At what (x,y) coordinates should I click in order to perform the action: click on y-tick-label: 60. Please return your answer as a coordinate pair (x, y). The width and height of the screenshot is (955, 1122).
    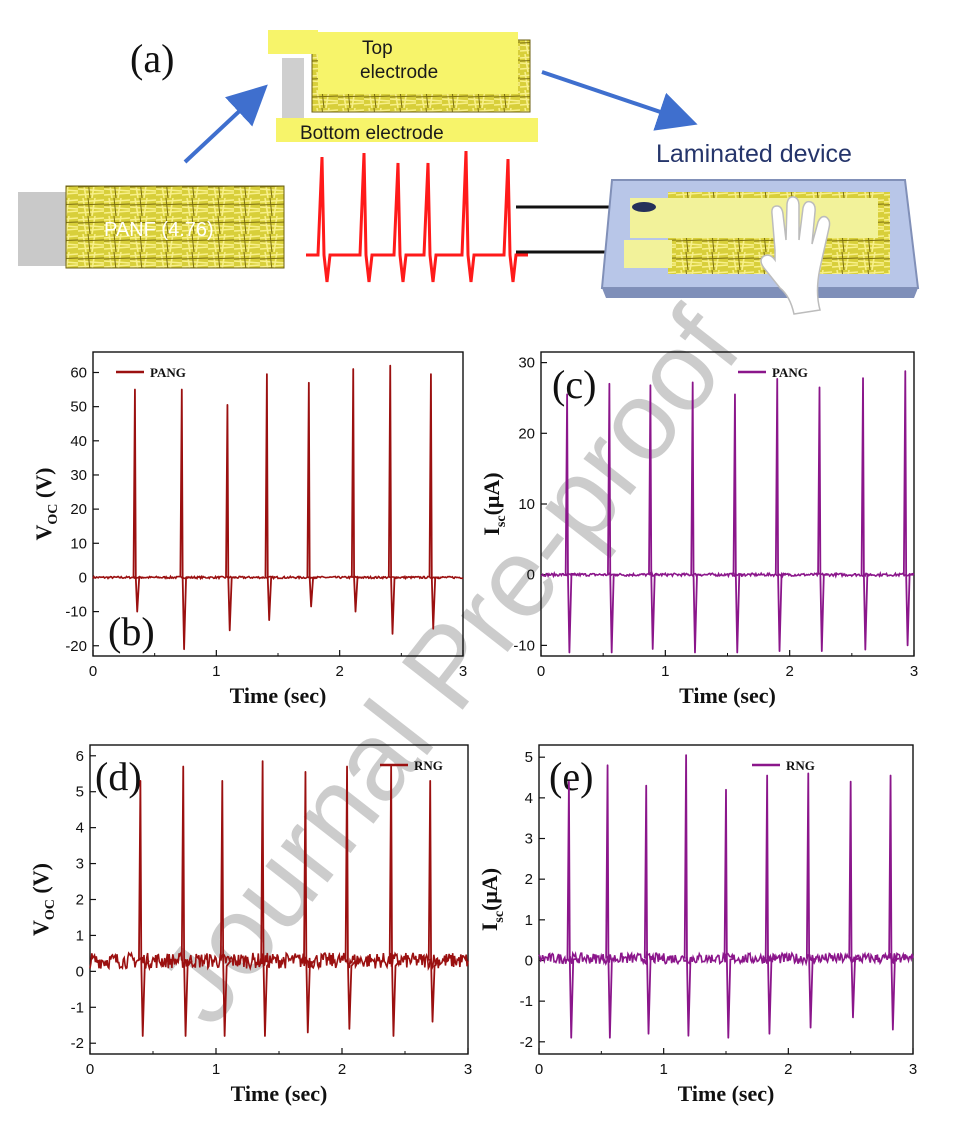
    Looking at the image, I should click on (78, 372).